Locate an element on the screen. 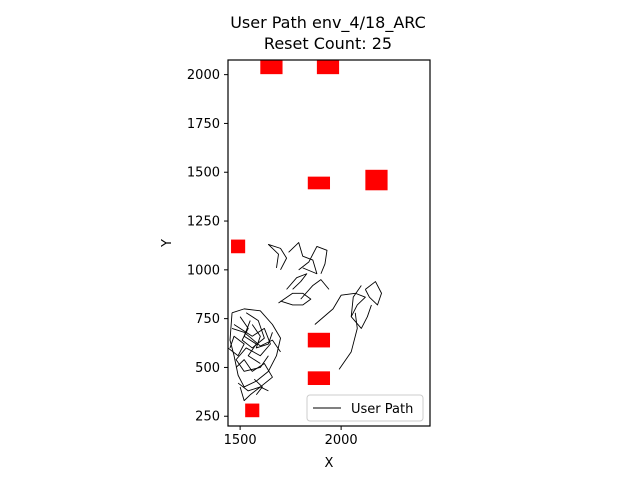 This screenshot has height=480, width=640. y-ticks: 250 500 750 1000 1250 1500 1750 2000 is located at coordinates (207, 246).